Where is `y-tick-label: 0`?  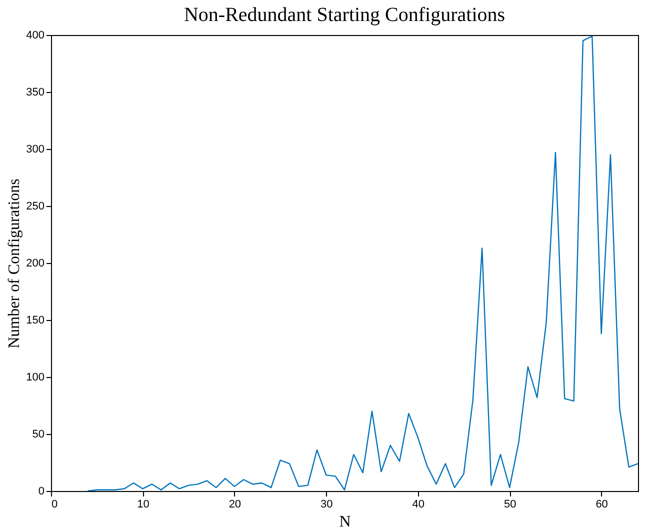 y-tick-label: 0 is located at coordinates (41, 492).